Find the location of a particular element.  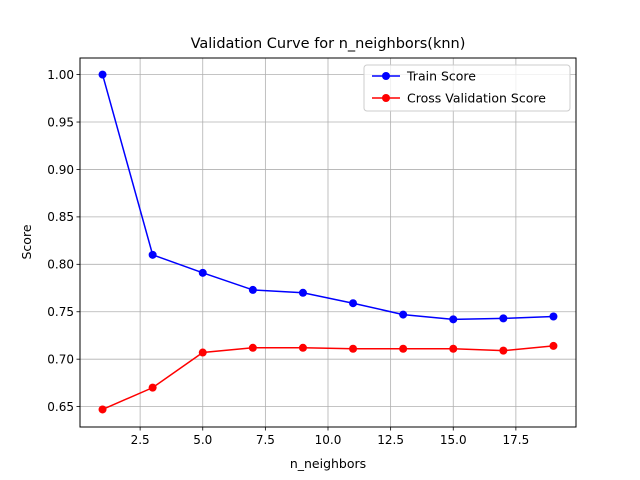

legend: Train Score Cross Validation Score is located at coordinates (467, 88).